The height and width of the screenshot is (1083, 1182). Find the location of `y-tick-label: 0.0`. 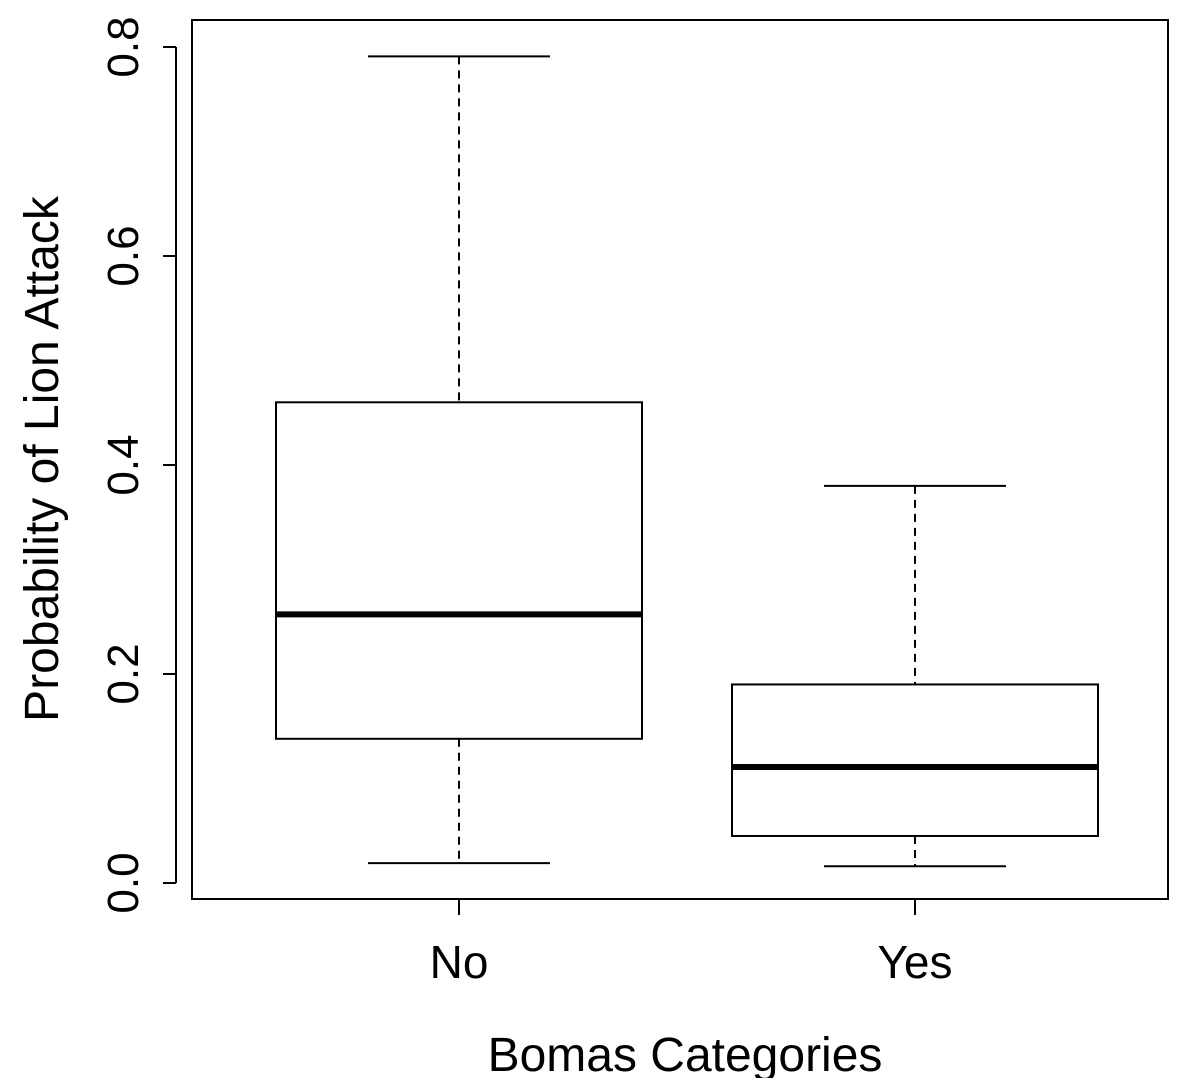

y-tick-label: 0.0 is located at coordinates (123, 882).